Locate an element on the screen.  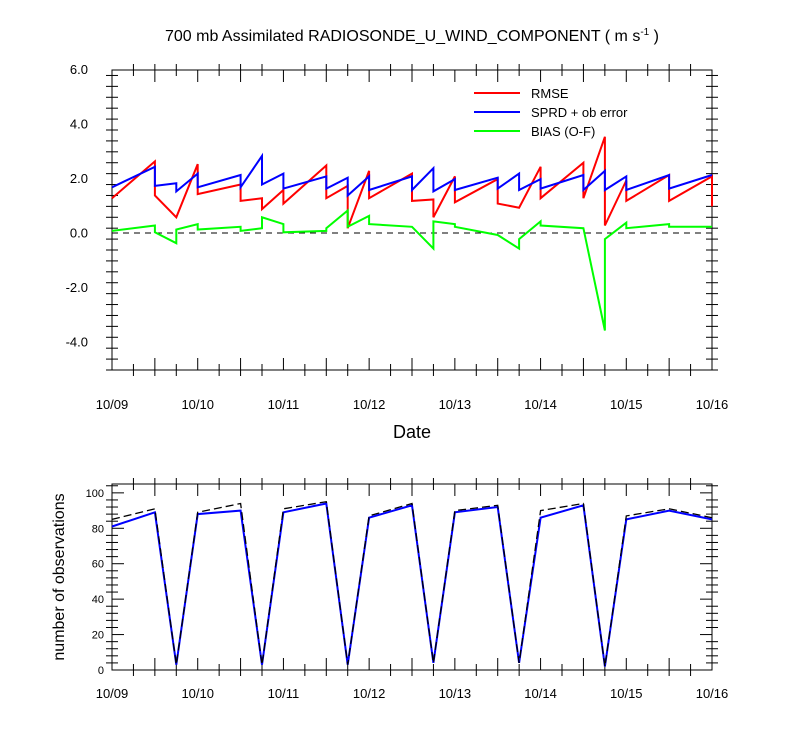
y-tick-label: 20 is located at coordinates (98, 636).